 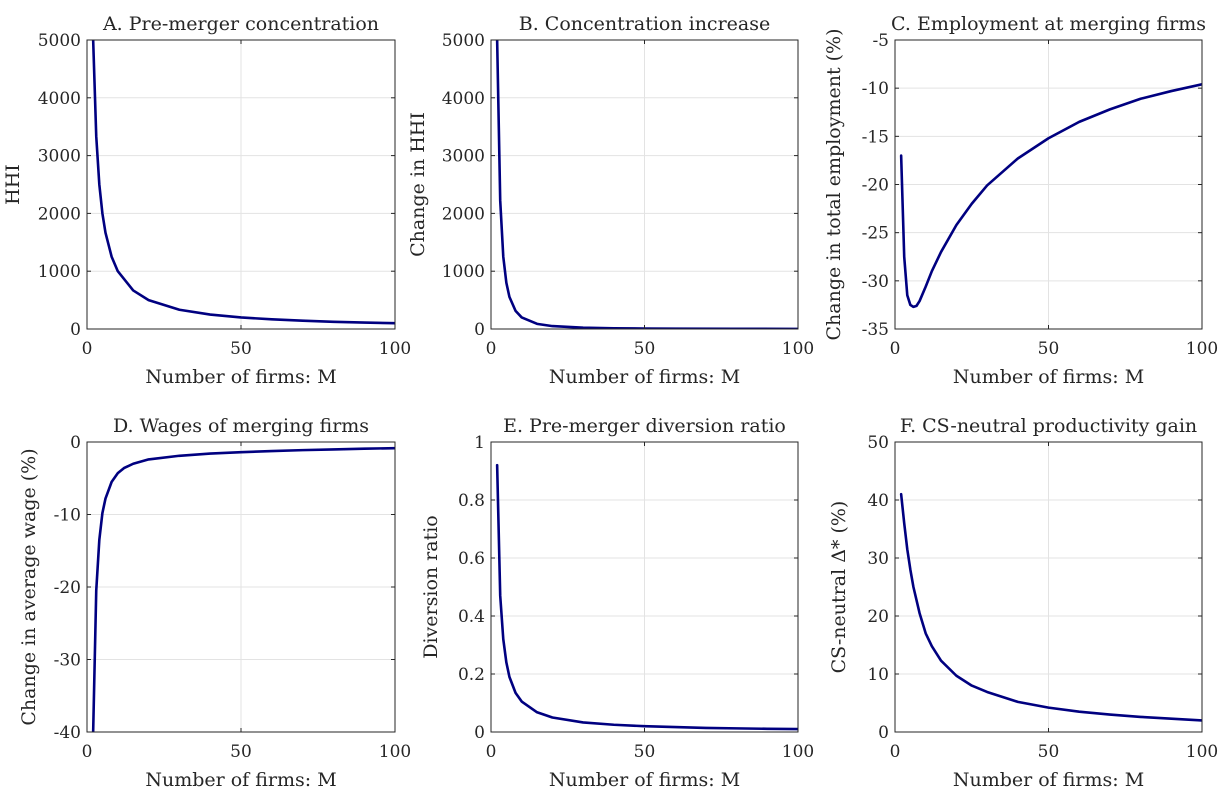 What do you see at coordinates (839, 587) in the screenshot?
I see `y-axis-label: CS-neutral Δ* (%)` at bounding box center [839, 587].